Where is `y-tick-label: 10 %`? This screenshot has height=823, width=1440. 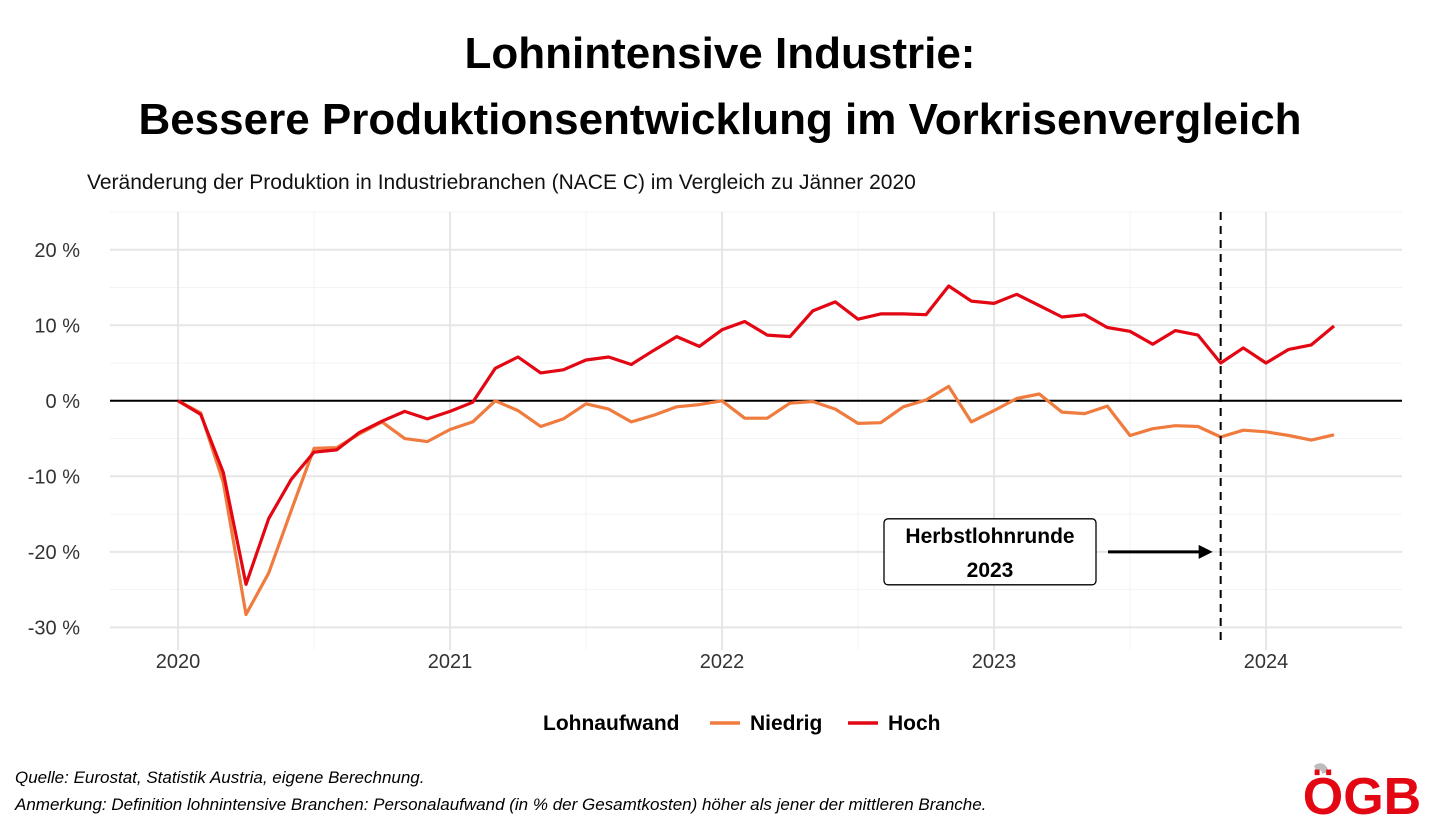
y-tick-label: 10 % is located at coordinates (57, 326).